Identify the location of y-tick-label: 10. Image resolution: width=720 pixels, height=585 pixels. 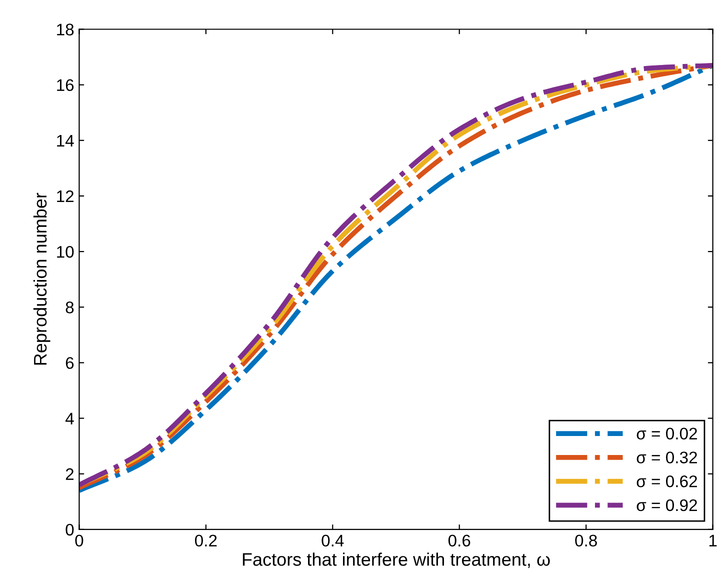
(65, 252).